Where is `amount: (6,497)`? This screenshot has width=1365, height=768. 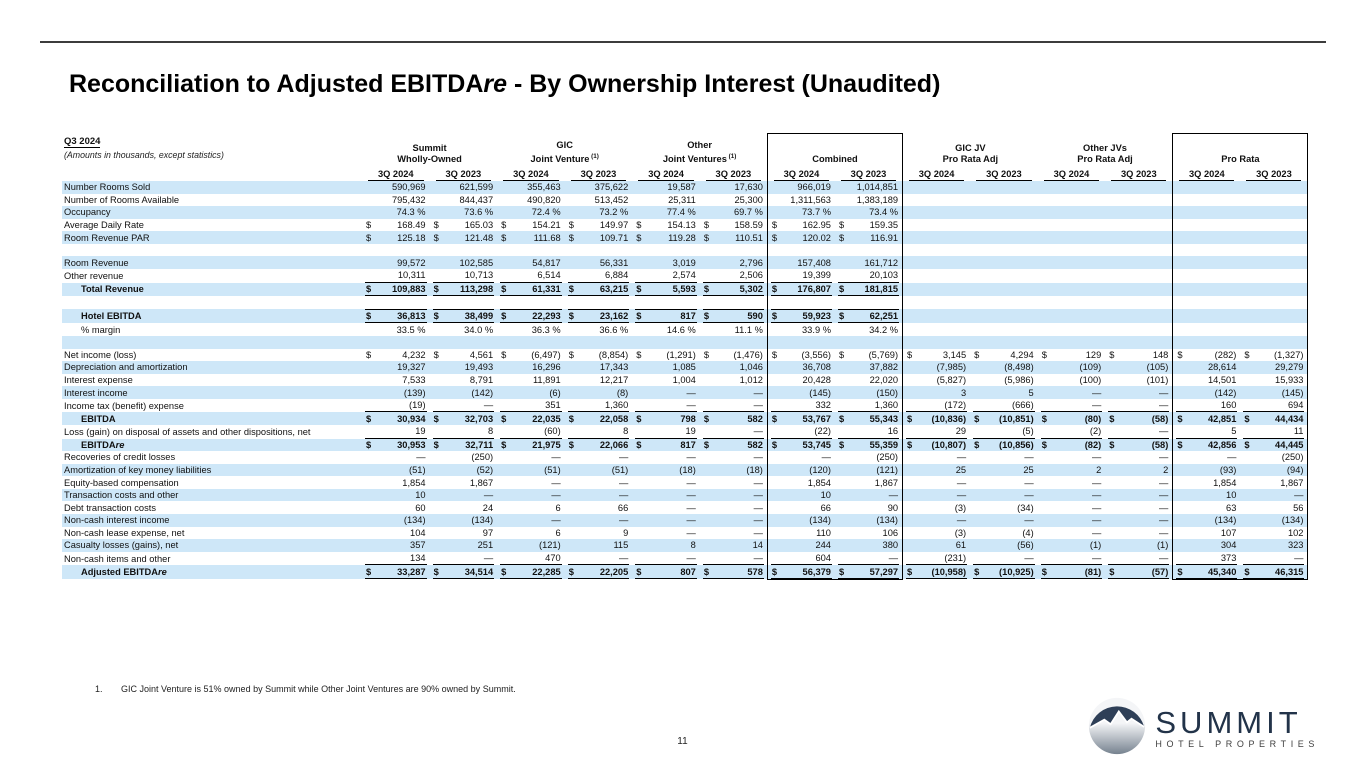 amount: (6,497) is located at coordinates (546, 354).